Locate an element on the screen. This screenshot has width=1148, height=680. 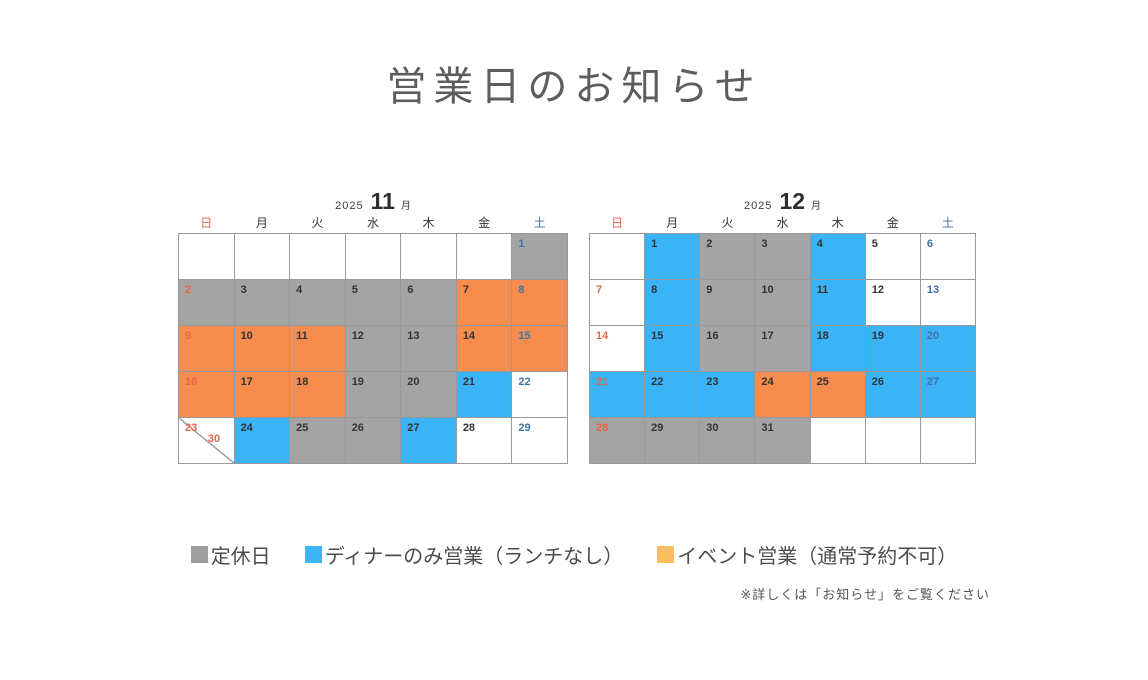
day-cell: 2 is located at coordinates (727, 256).